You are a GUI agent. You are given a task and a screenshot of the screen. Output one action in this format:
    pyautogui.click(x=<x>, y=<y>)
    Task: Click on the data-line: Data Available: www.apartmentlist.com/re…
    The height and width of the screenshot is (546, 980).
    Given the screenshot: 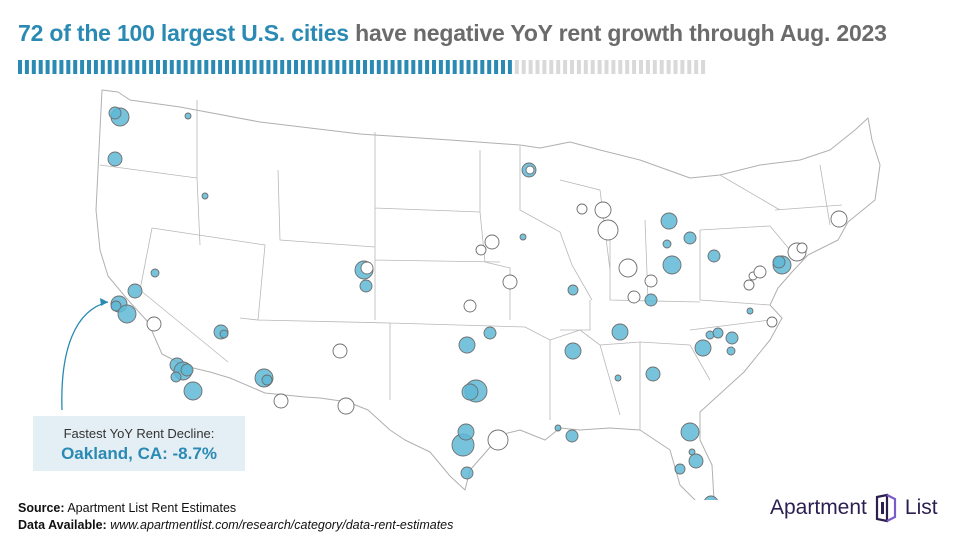 What is the action you would take?
    pyautogui.click(x=235, y=525)
    